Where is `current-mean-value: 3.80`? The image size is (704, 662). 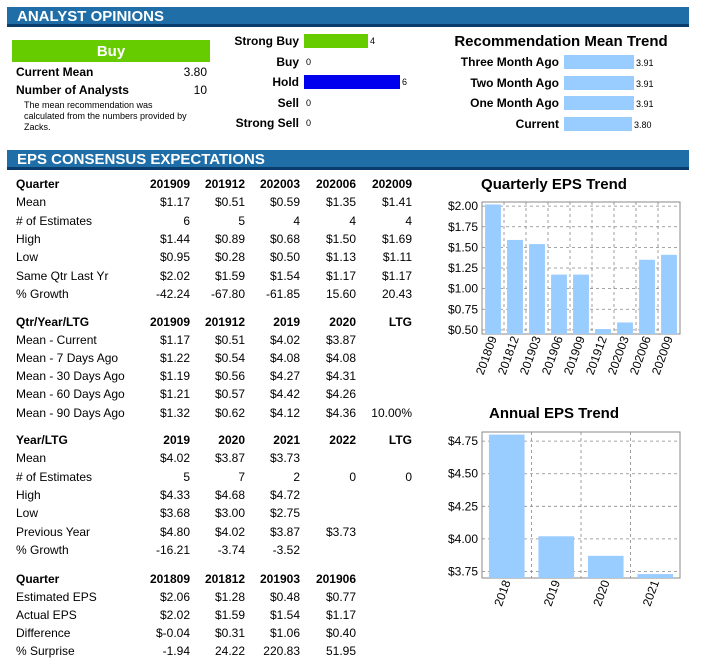 current-mean-value: 3.80 is located at coordinates (195, 72).